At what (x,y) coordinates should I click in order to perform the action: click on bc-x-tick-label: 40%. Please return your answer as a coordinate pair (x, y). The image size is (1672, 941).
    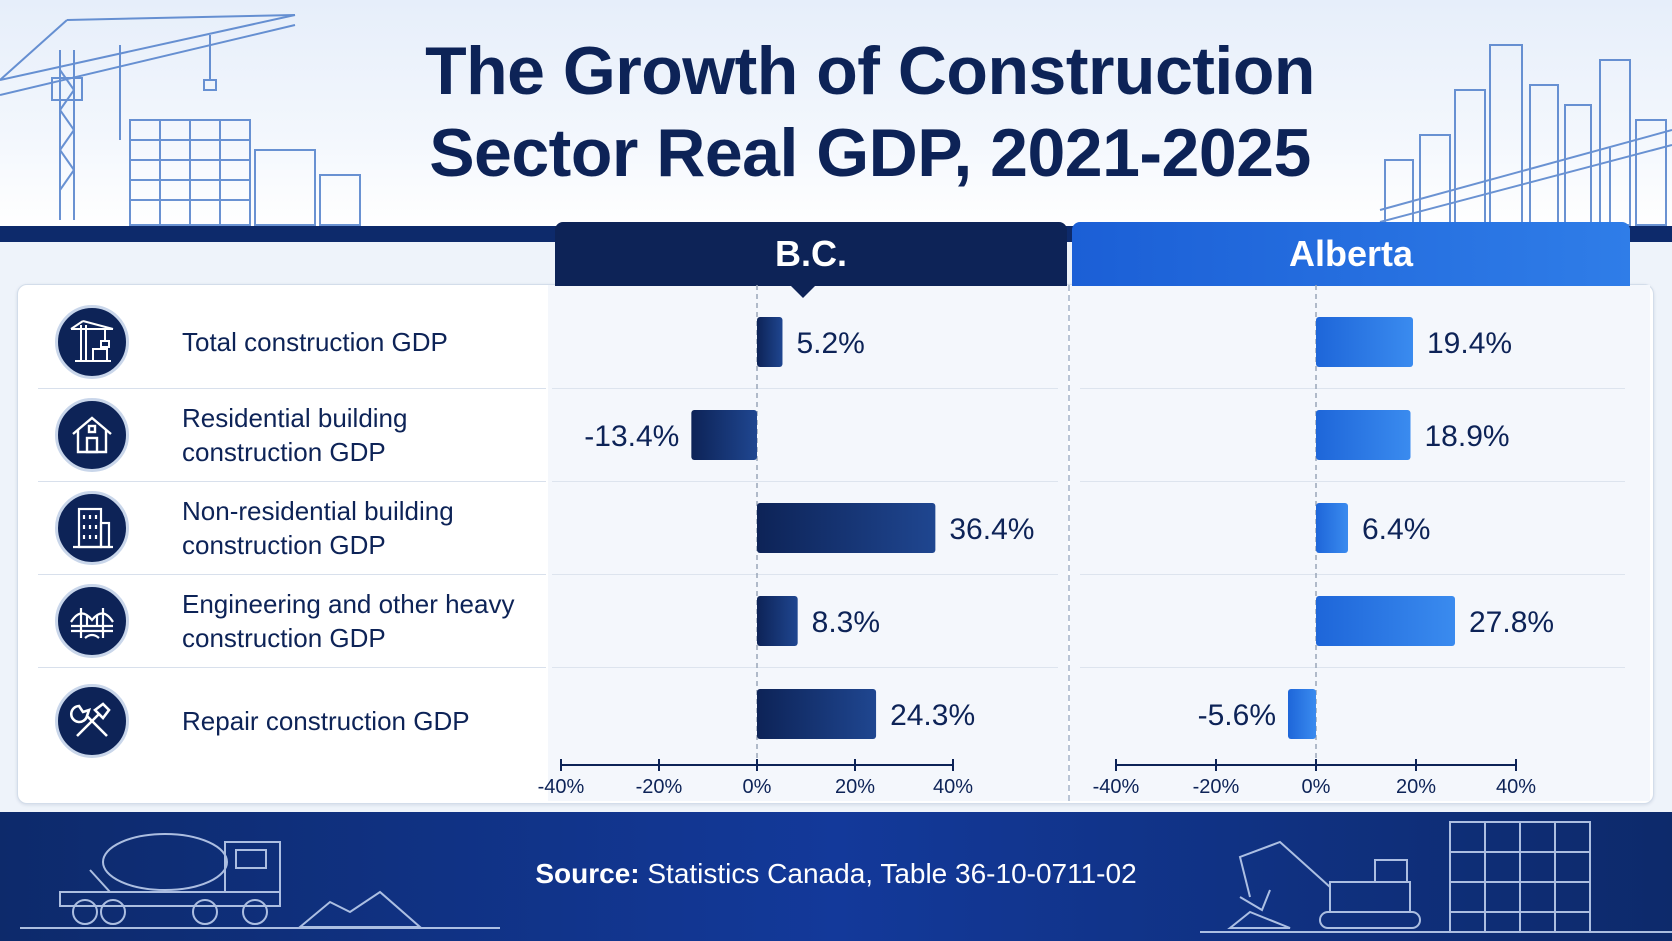
    Looking at the image, I should click on (953, 787).